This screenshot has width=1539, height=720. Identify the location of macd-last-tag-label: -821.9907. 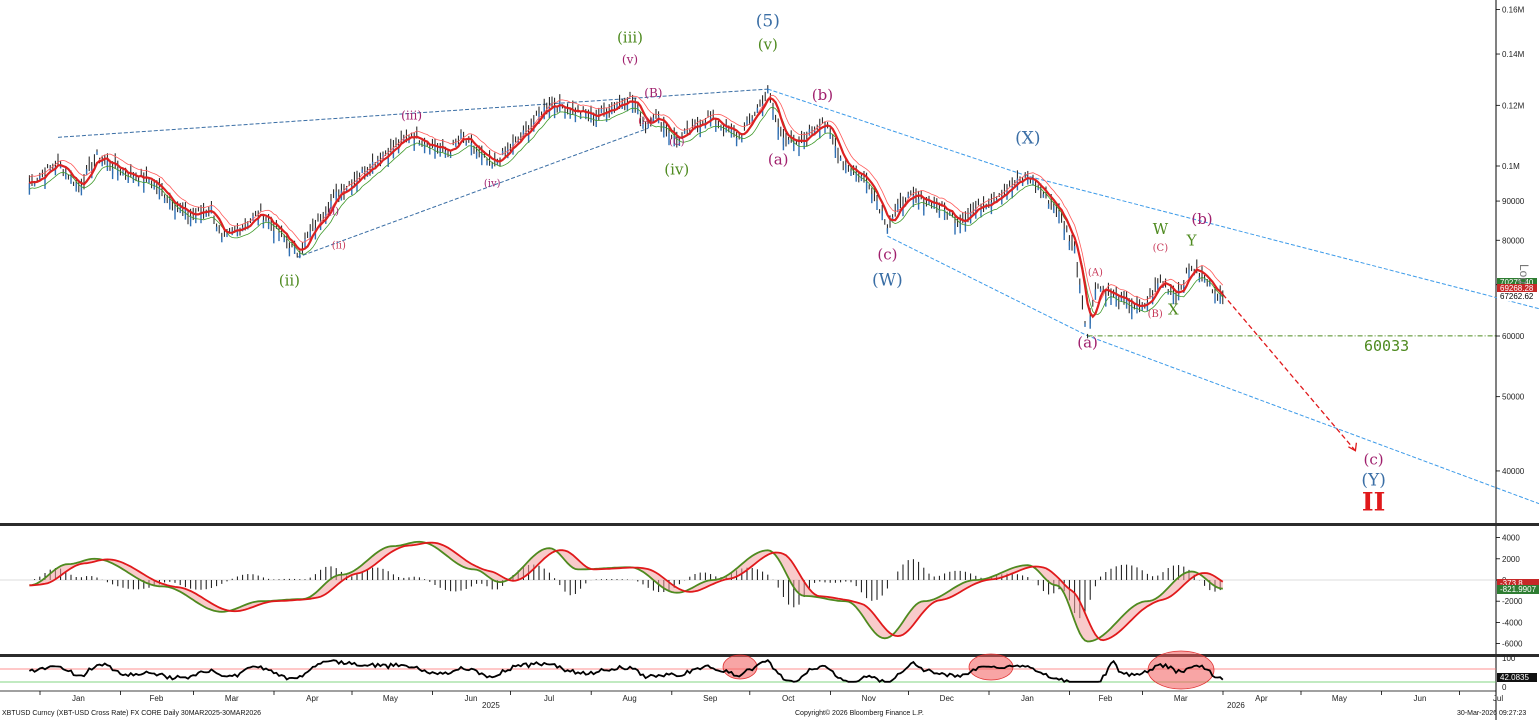
(1518, 589).